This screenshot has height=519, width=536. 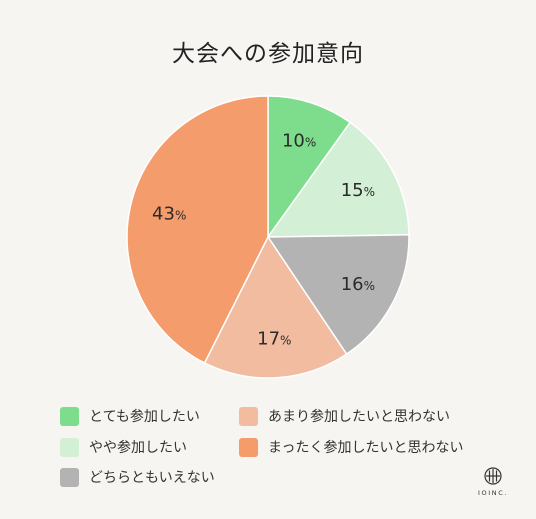 What do you see at coordinates (169, 214) in the screenshot?
I see `slice-value-label-5: 43%` at bounding box center [169, 214].